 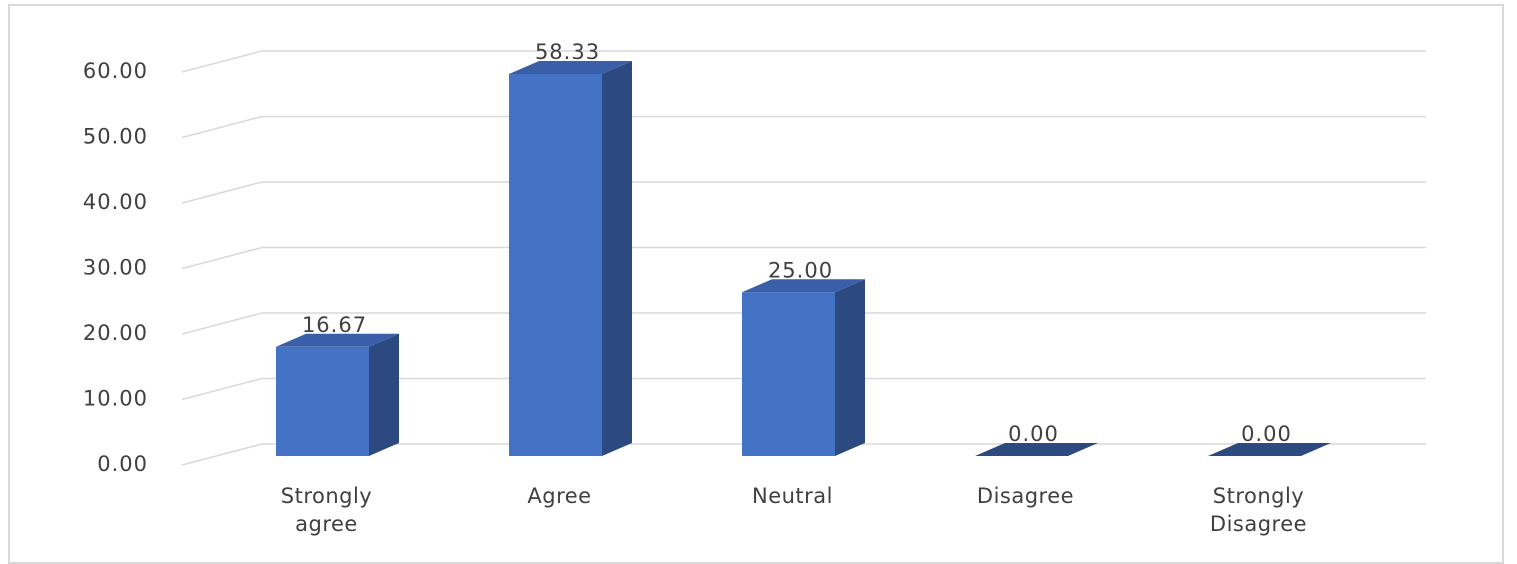 I want to click on category-label: Neutral, so click(x=792, y=496).